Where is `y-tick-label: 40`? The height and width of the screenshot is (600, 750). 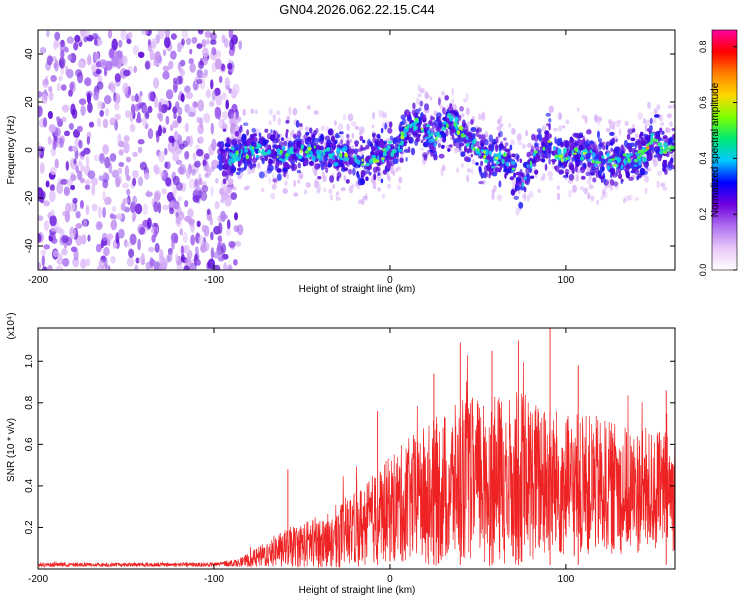 y-tick-label: 40 is located at coordinates (29, 54).